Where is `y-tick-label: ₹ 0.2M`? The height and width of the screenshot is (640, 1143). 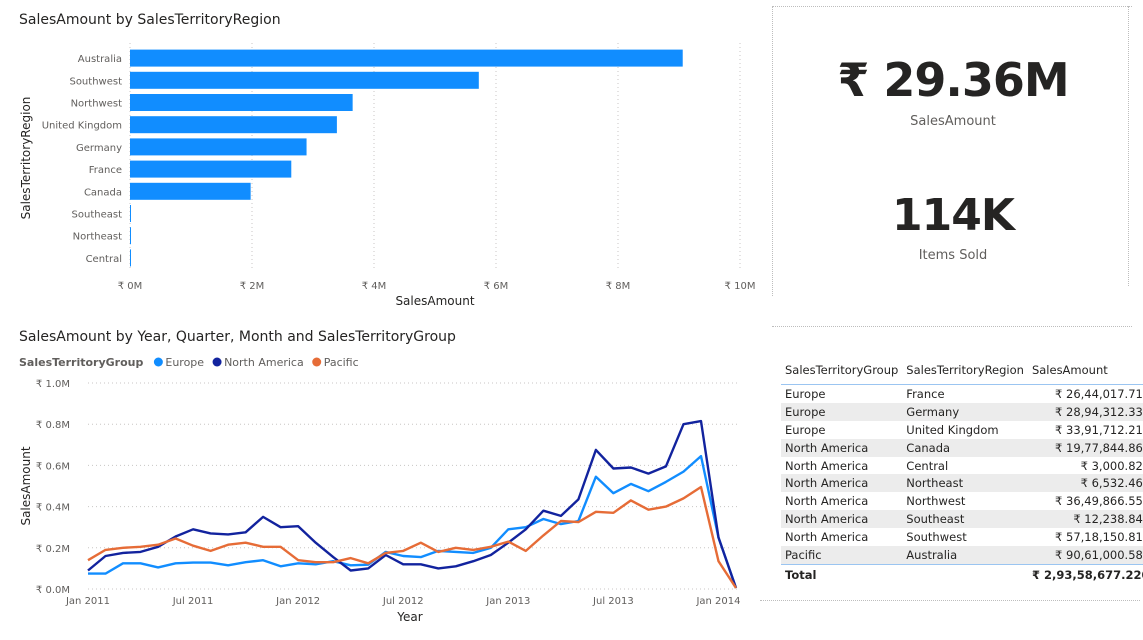 y-tick-label: ₹ 0.2M is located at coordinates (53, 549).